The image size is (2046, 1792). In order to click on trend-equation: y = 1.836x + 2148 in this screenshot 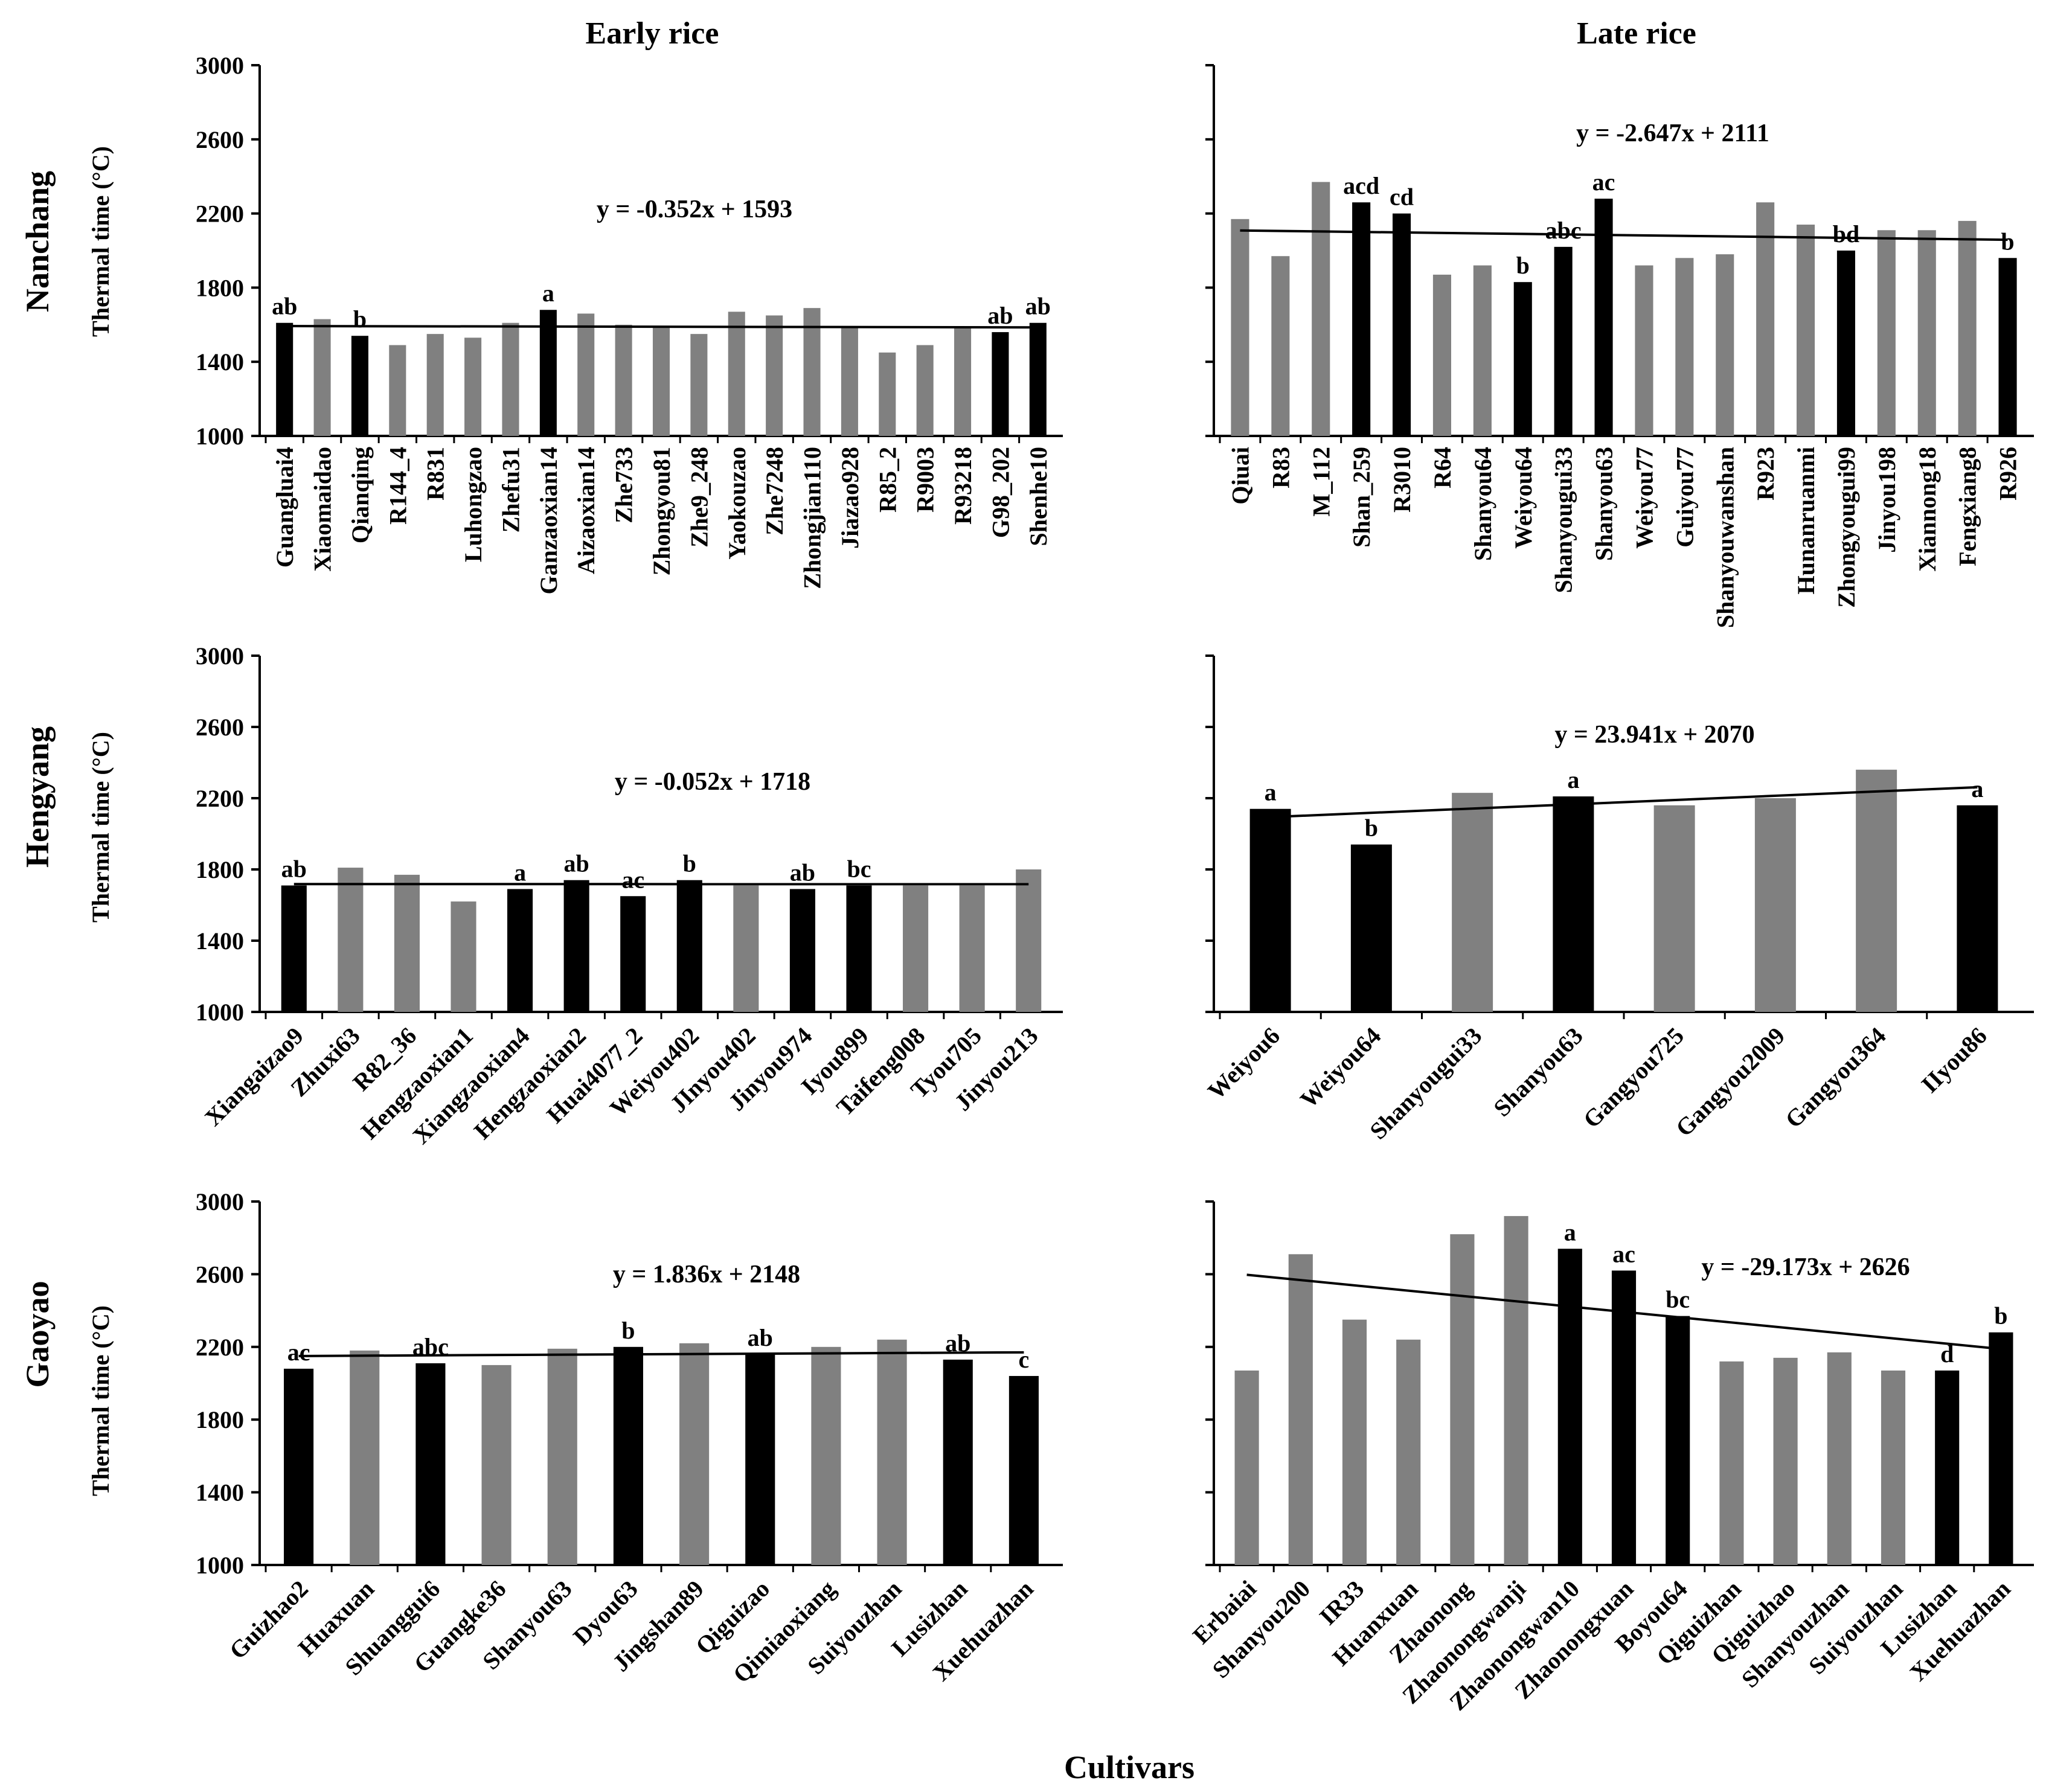, I will do `click(707, 1274)`.